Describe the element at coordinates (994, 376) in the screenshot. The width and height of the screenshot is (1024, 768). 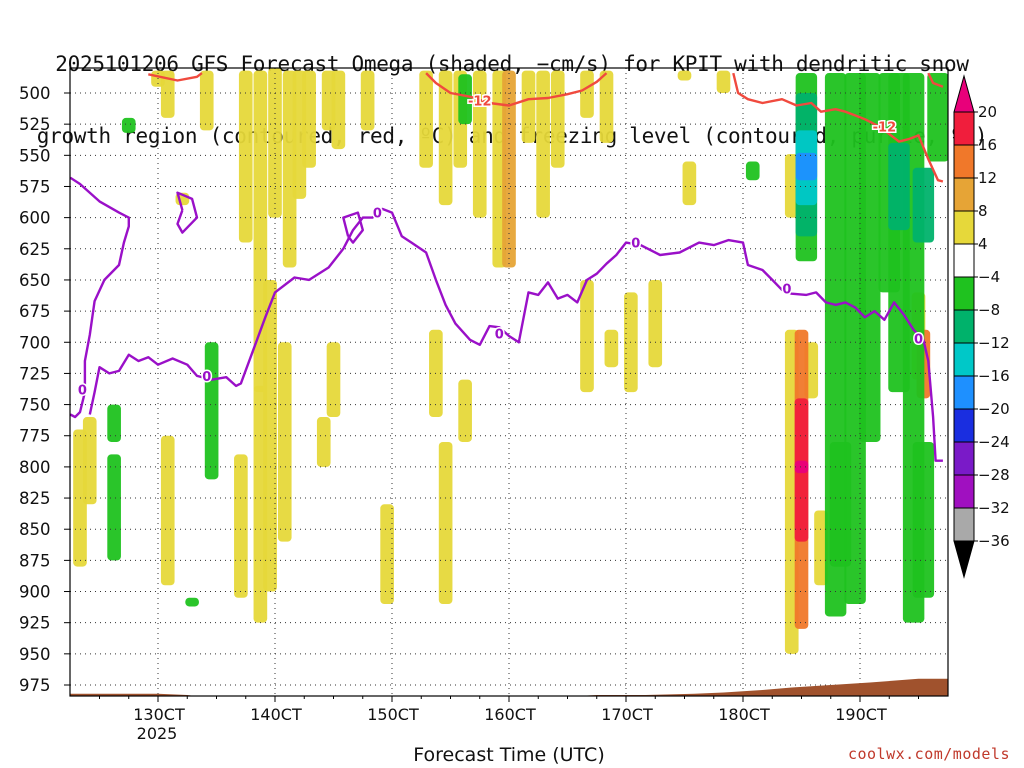
I see `colorbar-label: −16` at that location.